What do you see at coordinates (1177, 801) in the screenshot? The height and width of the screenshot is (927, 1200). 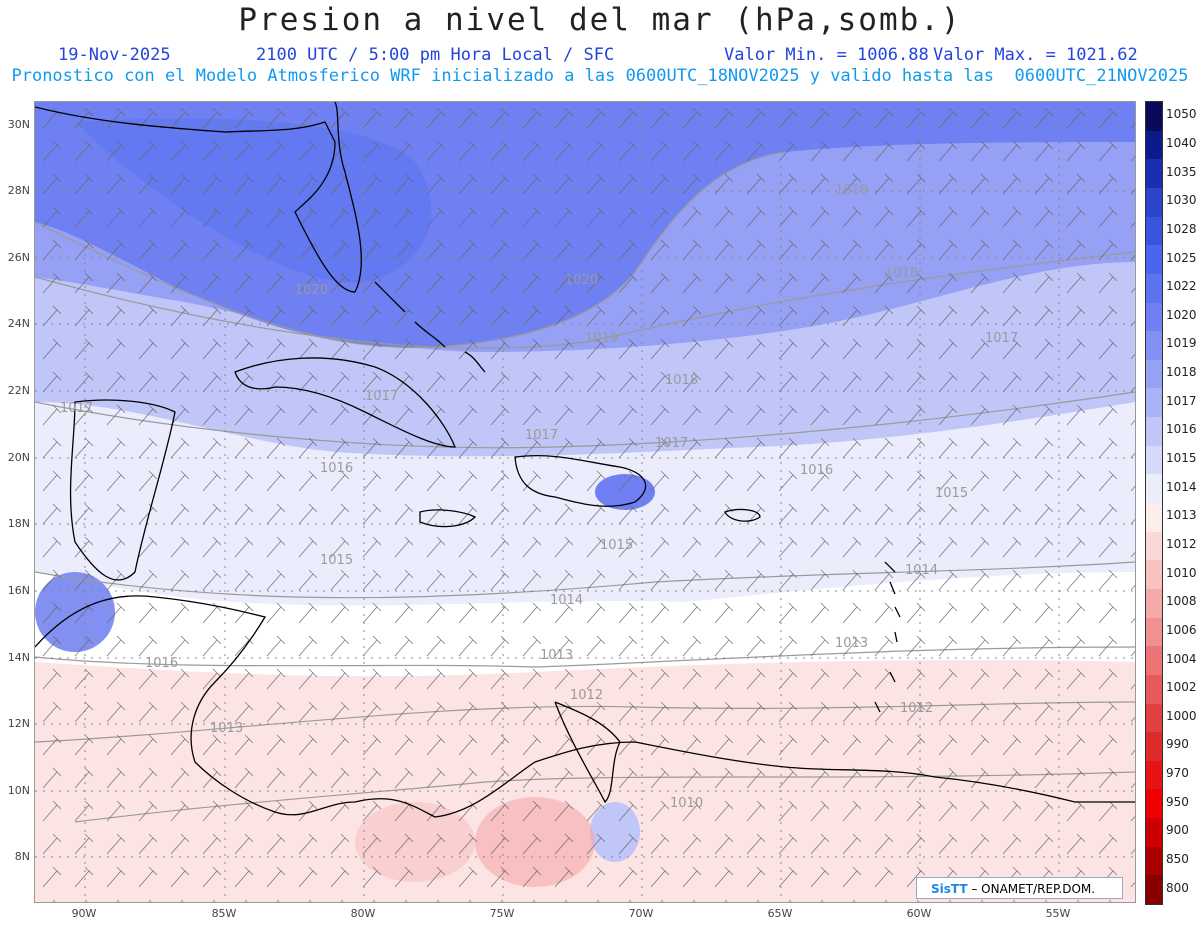 I see `colorbar-label: 950` at bounding box center [1177, 801].